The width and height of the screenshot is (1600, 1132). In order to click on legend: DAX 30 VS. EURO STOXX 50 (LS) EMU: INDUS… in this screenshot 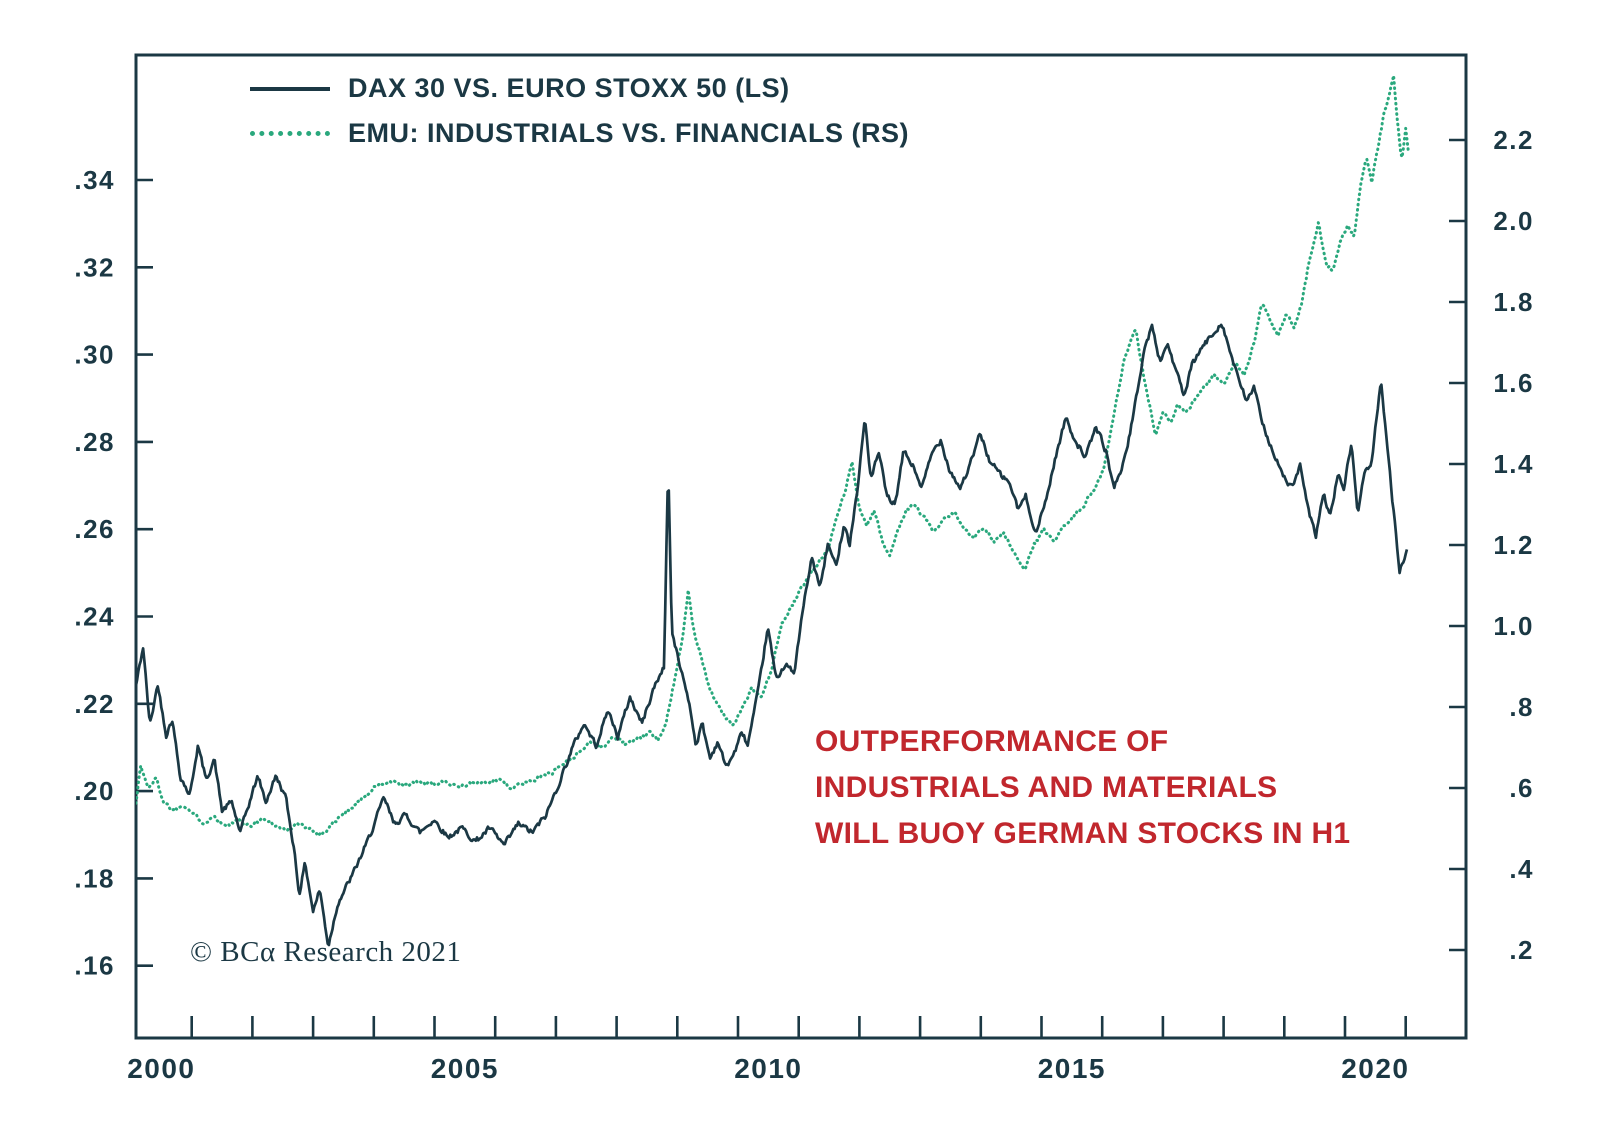, I will do `click(579, 111)`.